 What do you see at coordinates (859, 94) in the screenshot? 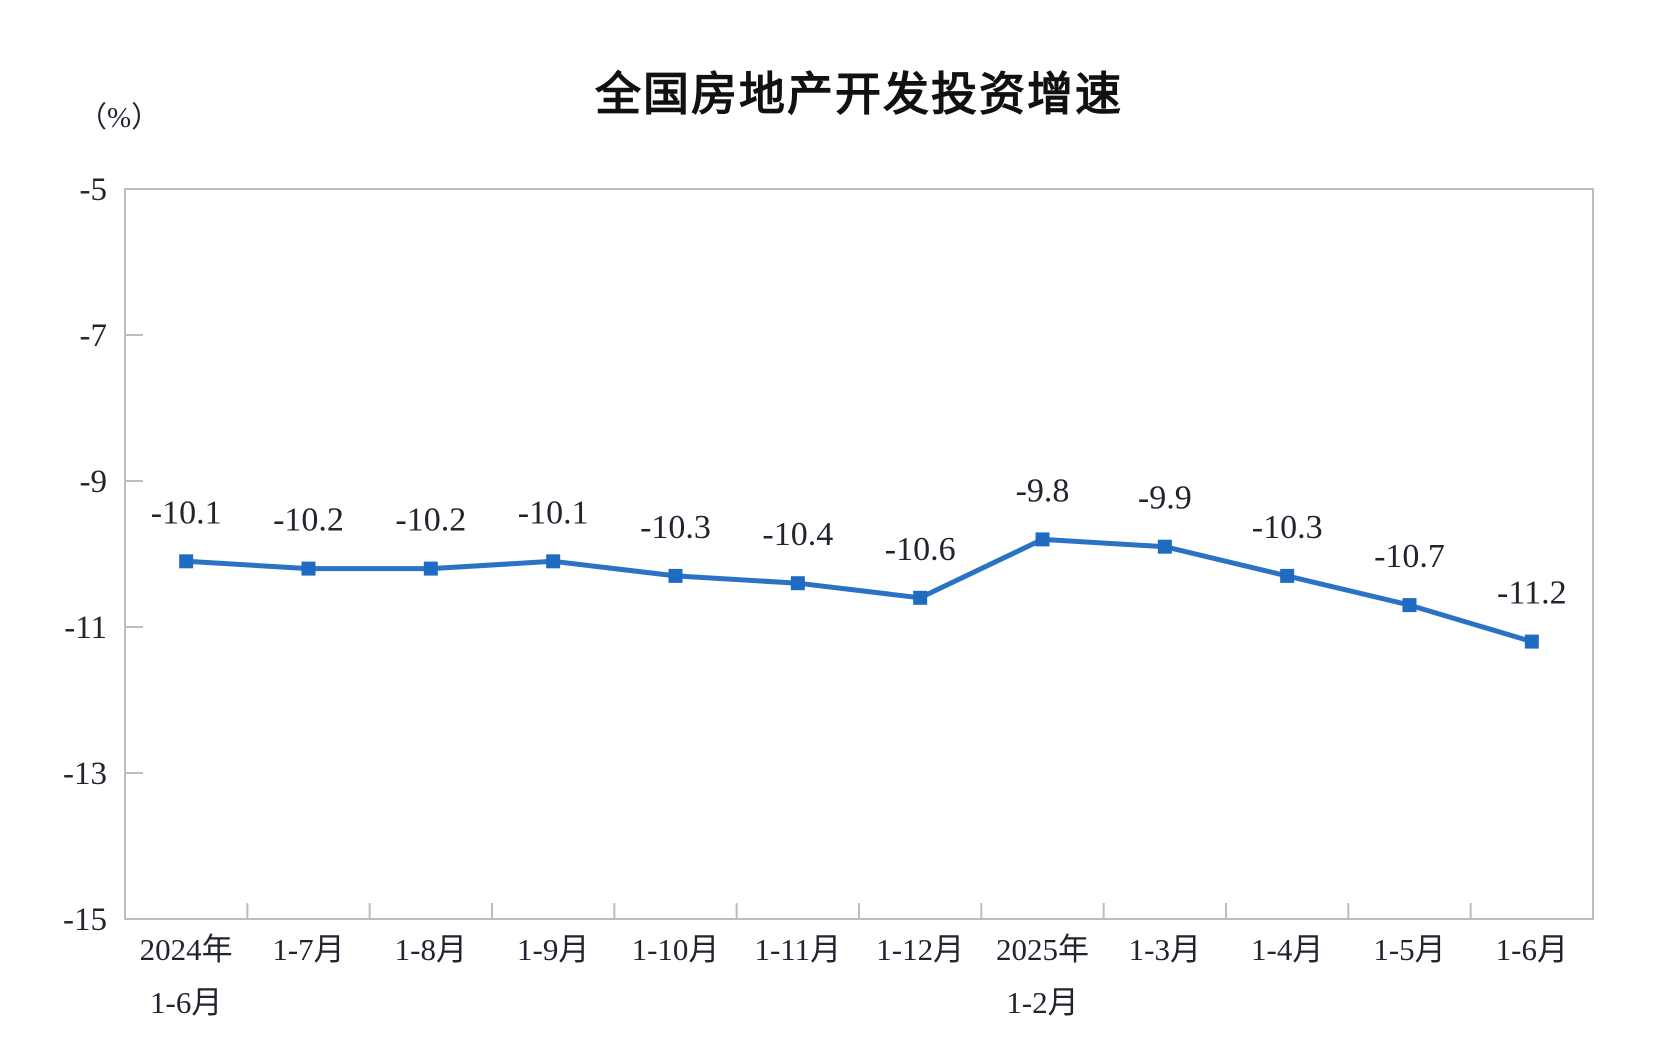
I see `chart-title: 全国房地产开发投资增速` at bounding box center [859, 94].